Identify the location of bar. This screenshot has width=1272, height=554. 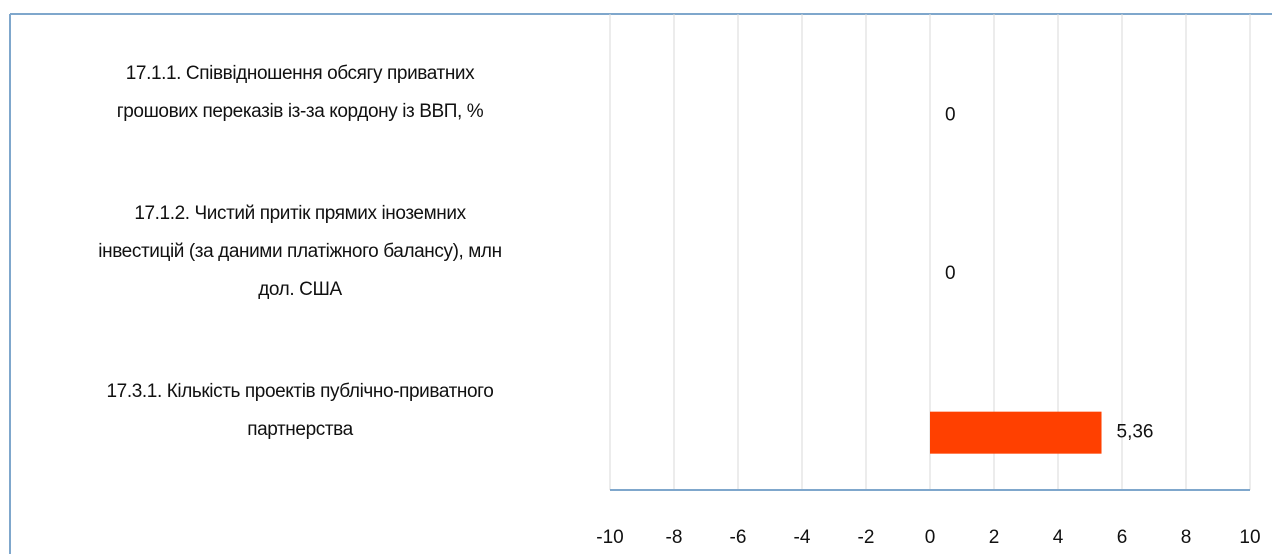
(1016, 432).